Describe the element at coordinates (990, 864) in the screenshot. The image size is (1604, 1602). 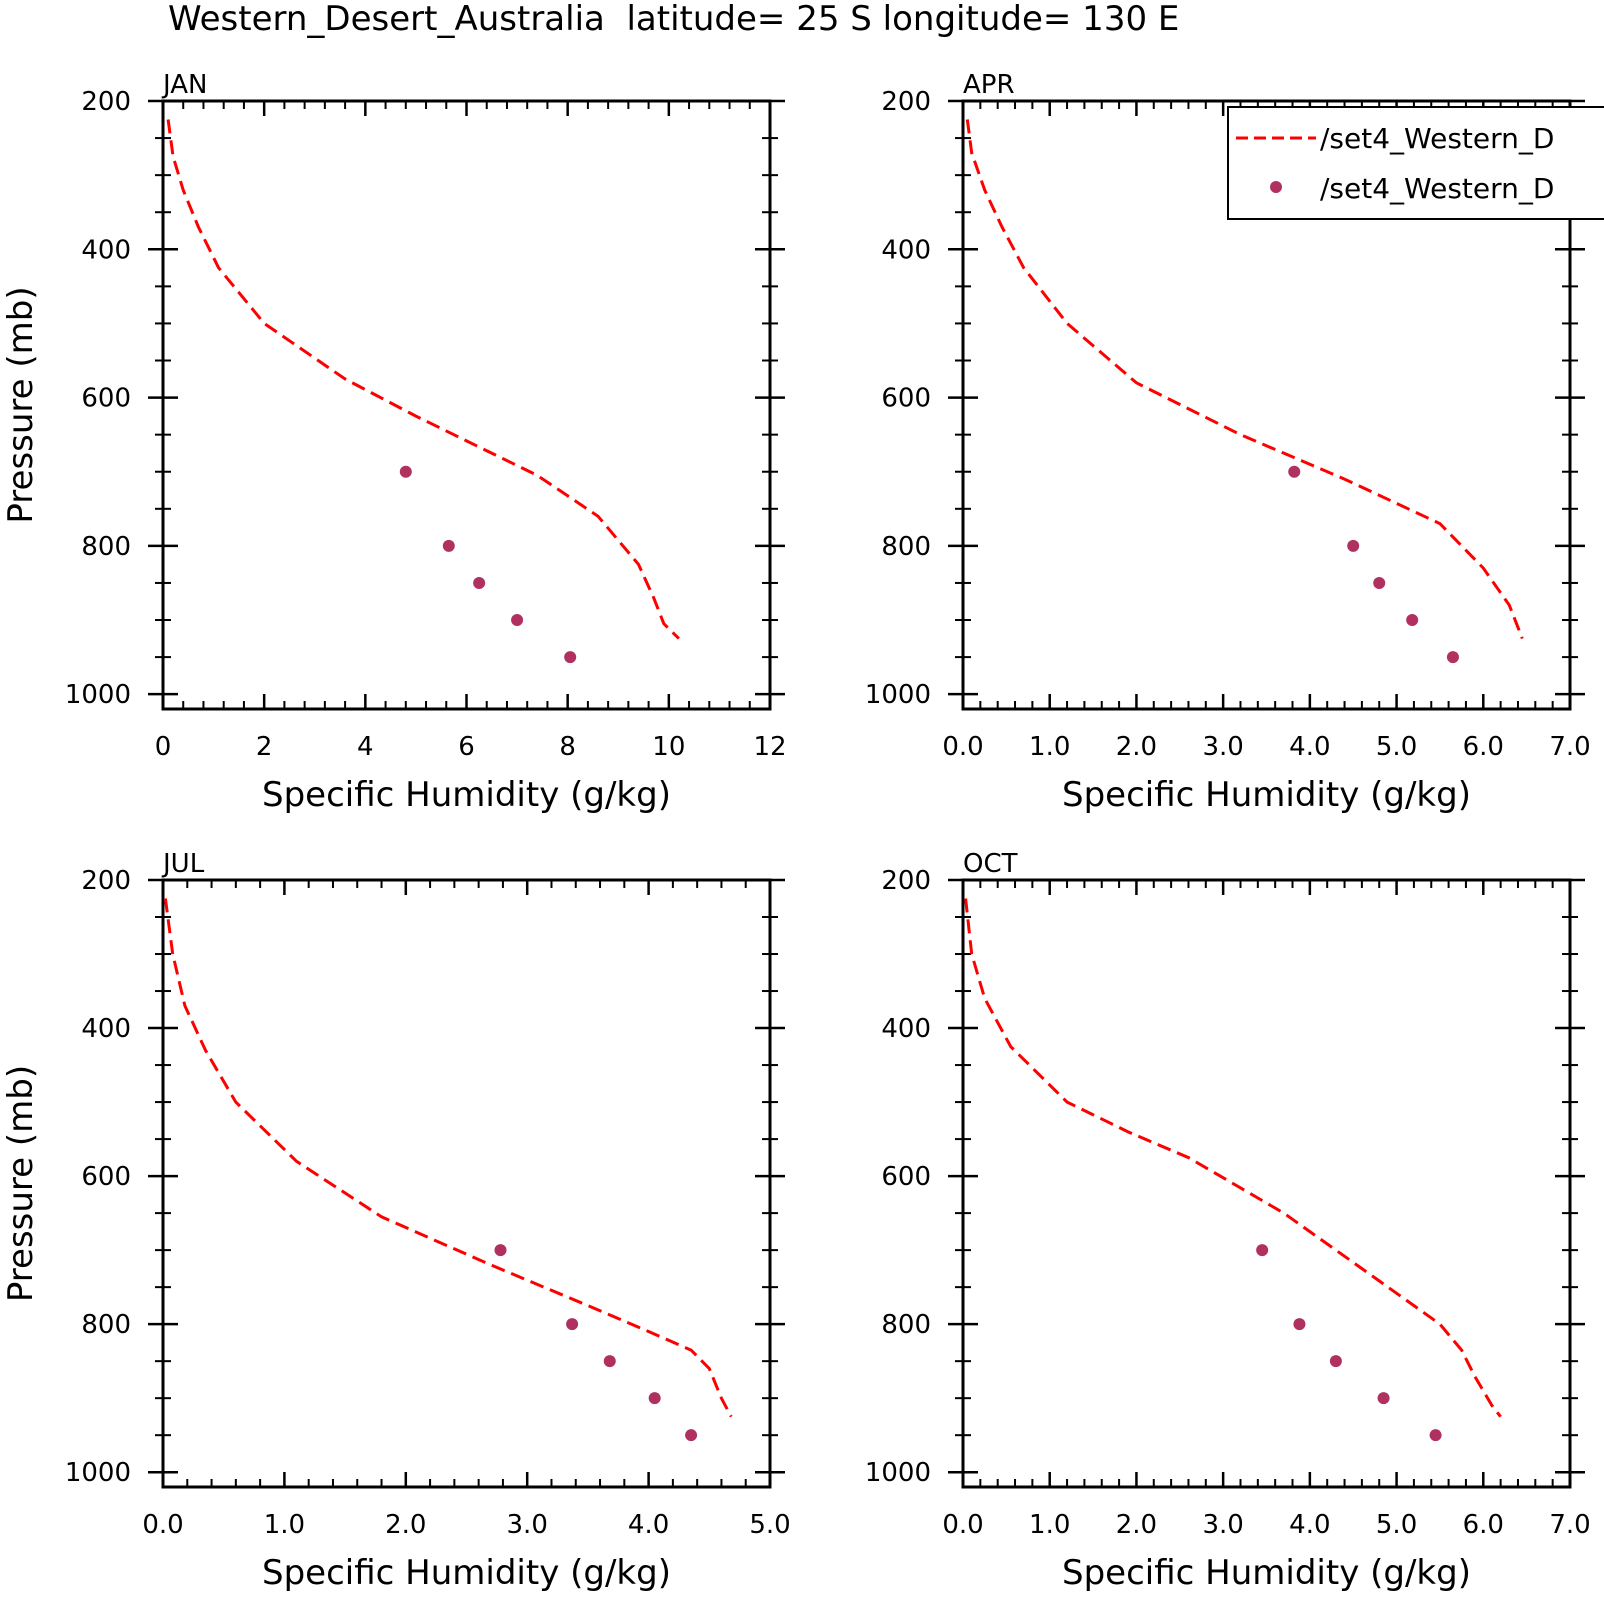
I see `panel-label: OCT` at that location.